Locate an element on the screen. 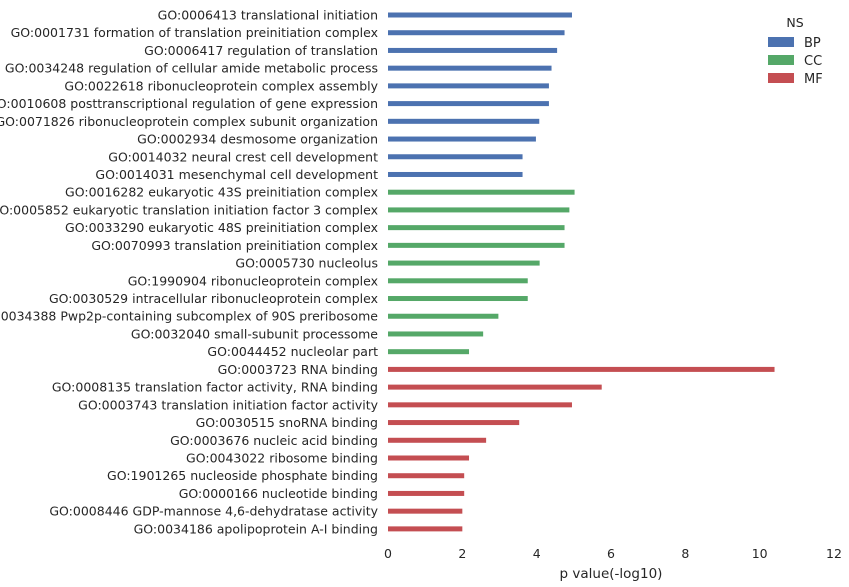 The width and height of the screenshot is (849, 587). category-label: GO:1990904 ribonucleoprotein complex is located at coordinates (253, 280).